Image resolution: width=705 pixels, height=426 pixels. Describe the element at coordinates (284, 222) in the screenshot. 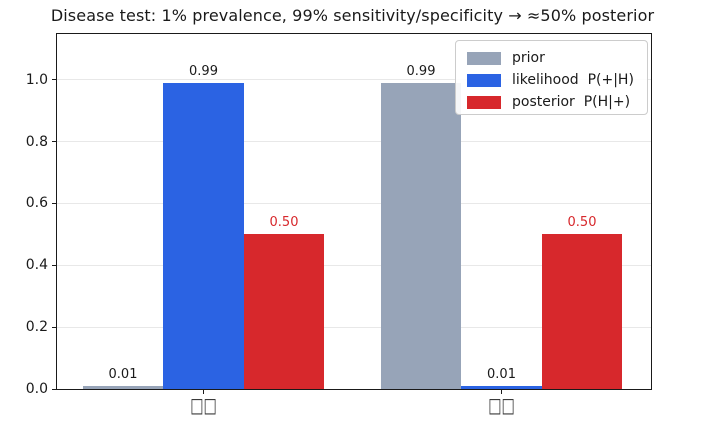

I see `bar-value-label-posterior-group1: 0.50` at that location.